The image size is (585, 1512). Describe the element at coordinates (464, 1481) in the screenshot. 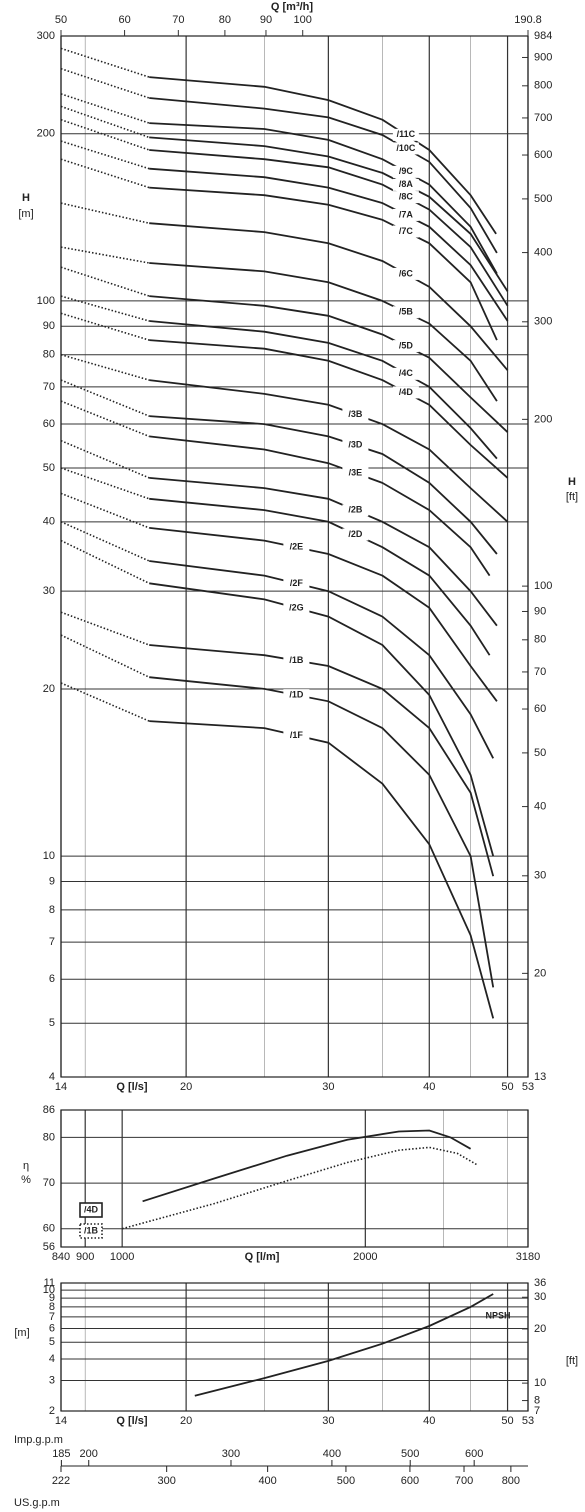

I see `scale-tick-label: 700` at that location.